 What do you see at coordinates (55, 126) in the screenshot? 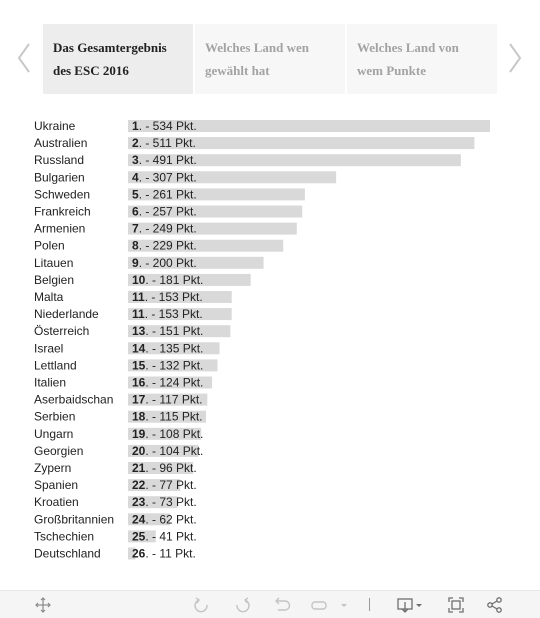
I see `country-label: Ukraine` at bounding box center [55, 126].